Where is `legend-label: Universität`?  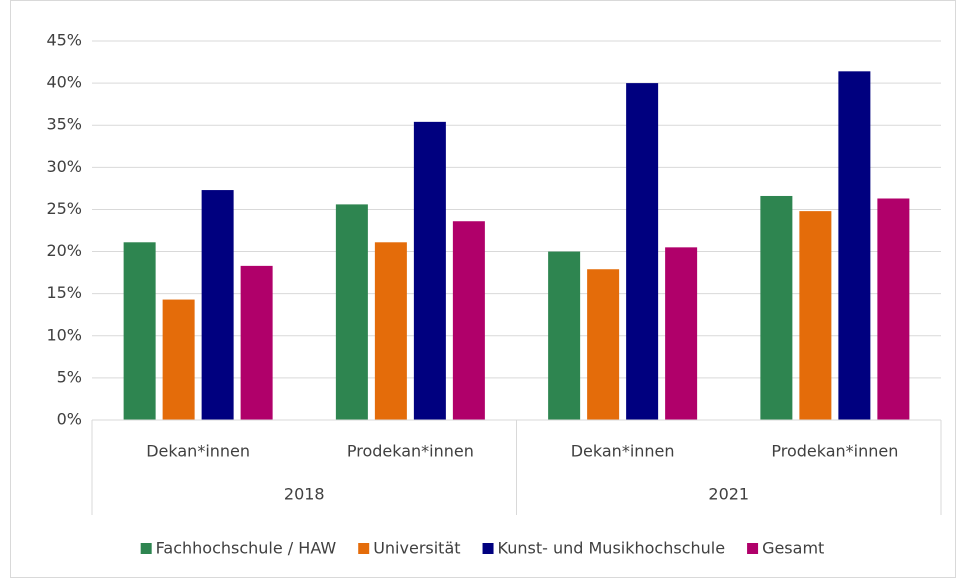 legend-label: Universität is located at coordinates (416, 548).